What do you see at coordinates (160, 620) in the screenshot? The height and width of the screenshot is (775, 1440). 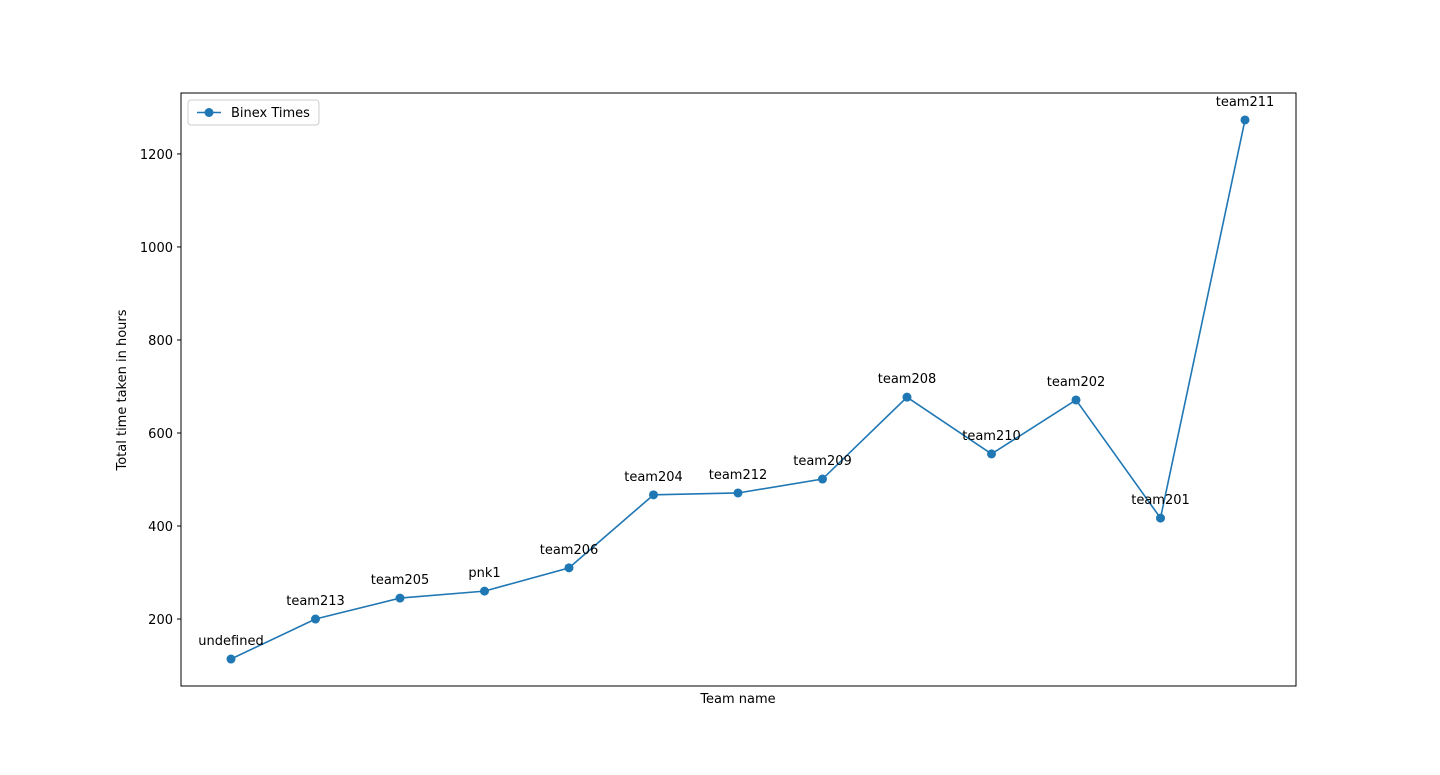 I see `y-tick-label: 200` at bounding box center [160, 620].